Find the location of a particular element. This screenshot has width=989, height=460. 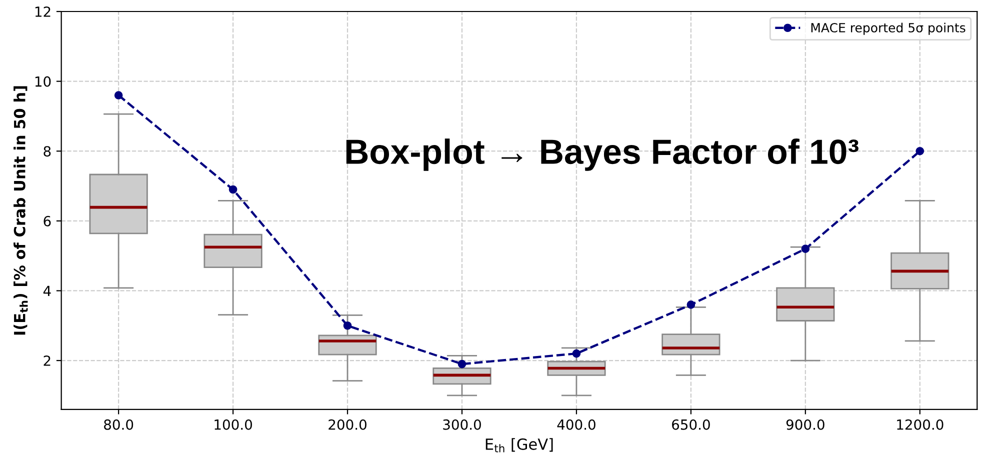

y-tick-label: 10 is located at coordinates (43, 81).